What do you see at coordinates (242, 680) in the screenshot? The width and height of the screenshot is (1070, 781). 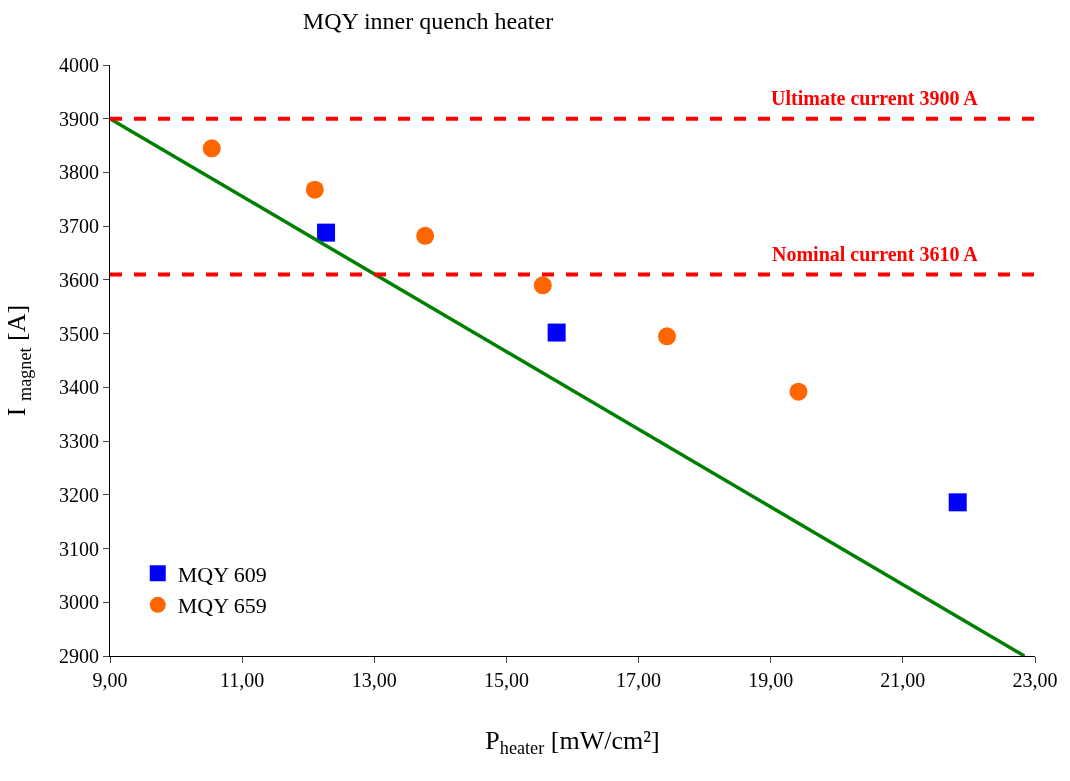 I see `x-tick-label: 11,00` at bounding box center [242, 680].